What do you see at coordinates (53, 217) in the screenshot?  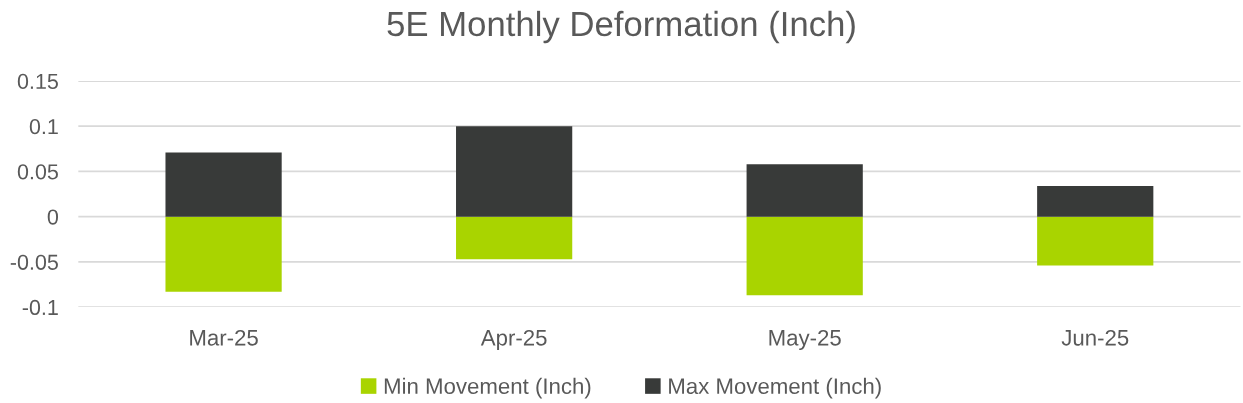 I see `y-tick-label: 0` at bounding box center [53, 217].